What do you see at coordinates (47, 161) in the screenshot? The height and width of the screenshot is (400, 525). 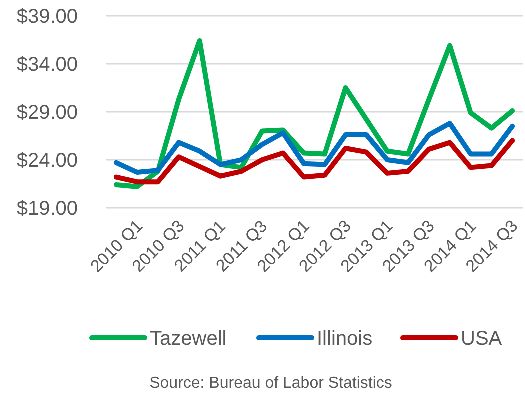 I see `y-tick-label: $24.00` at bounding box center [47, 161].